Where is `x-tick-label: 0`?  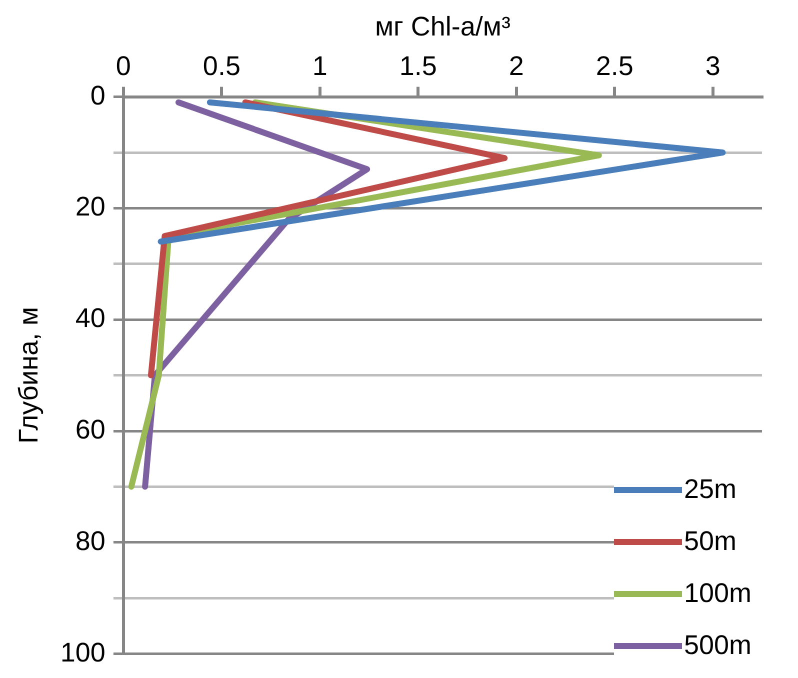
x-tick-label: 0 is located at coordinates (123, 66).